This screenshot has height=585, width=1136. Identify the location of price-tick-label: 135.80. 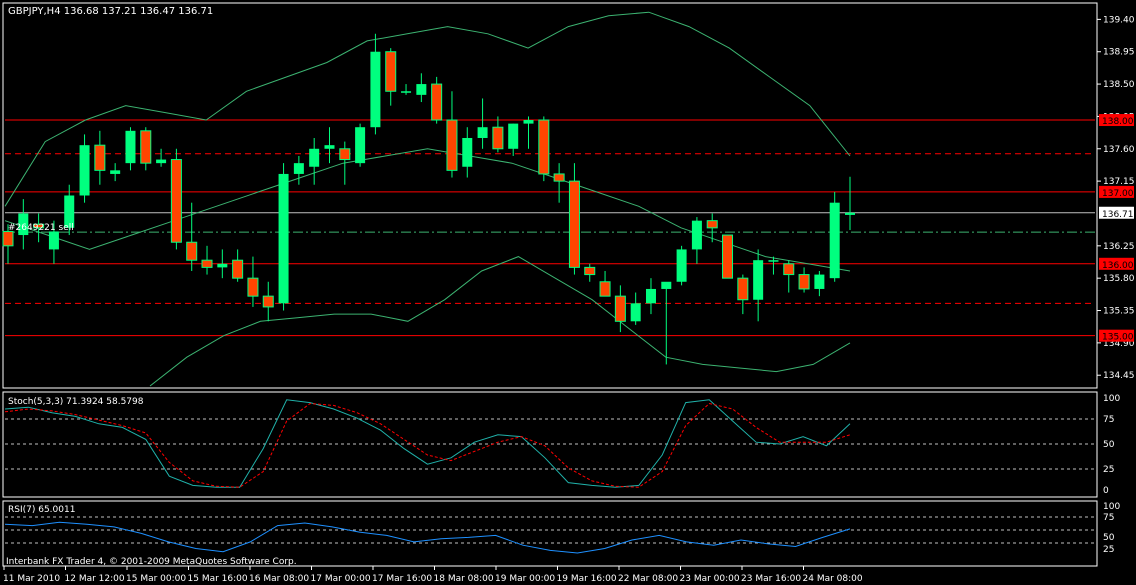
(1119, 279).